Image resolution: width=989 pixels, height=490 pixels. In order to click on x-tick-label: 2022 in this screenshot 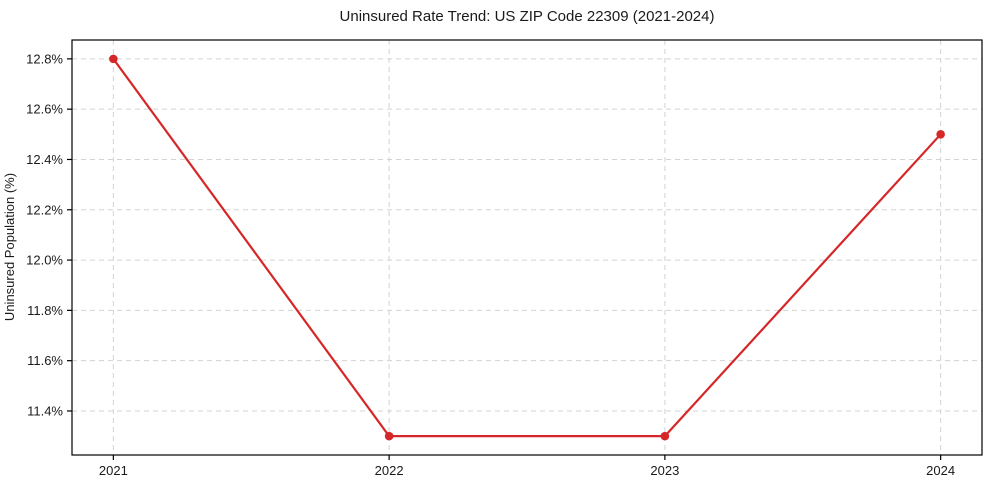, I will do `click(389, 470)`.